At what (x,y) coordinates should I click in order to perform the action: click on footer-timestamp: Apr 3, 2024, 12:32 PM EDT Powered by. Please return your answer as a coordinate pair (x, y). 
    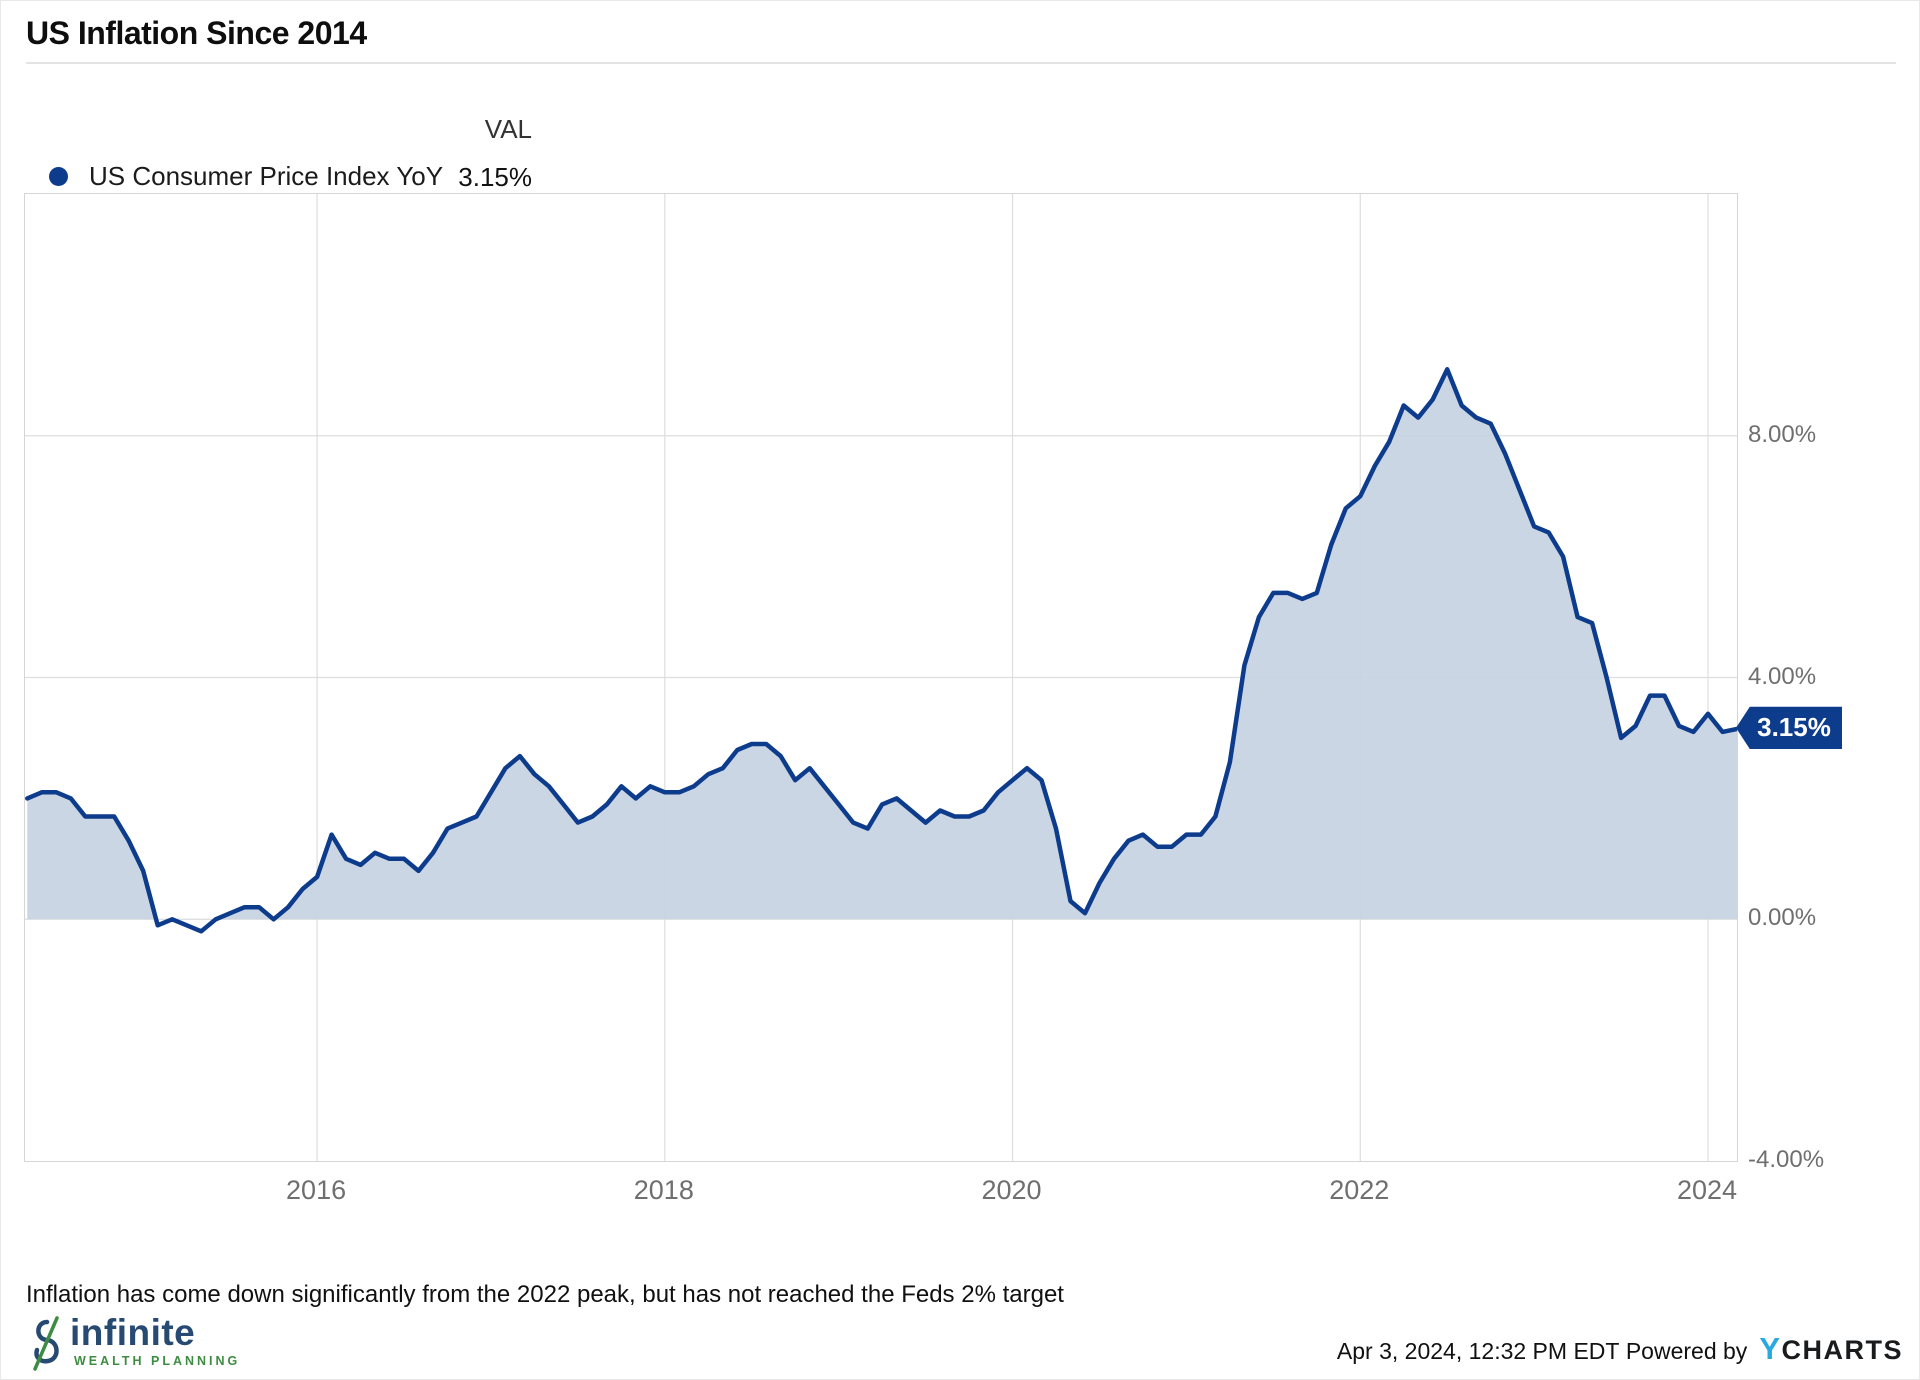
    Looking at the image, I should click on (1542, 1351).